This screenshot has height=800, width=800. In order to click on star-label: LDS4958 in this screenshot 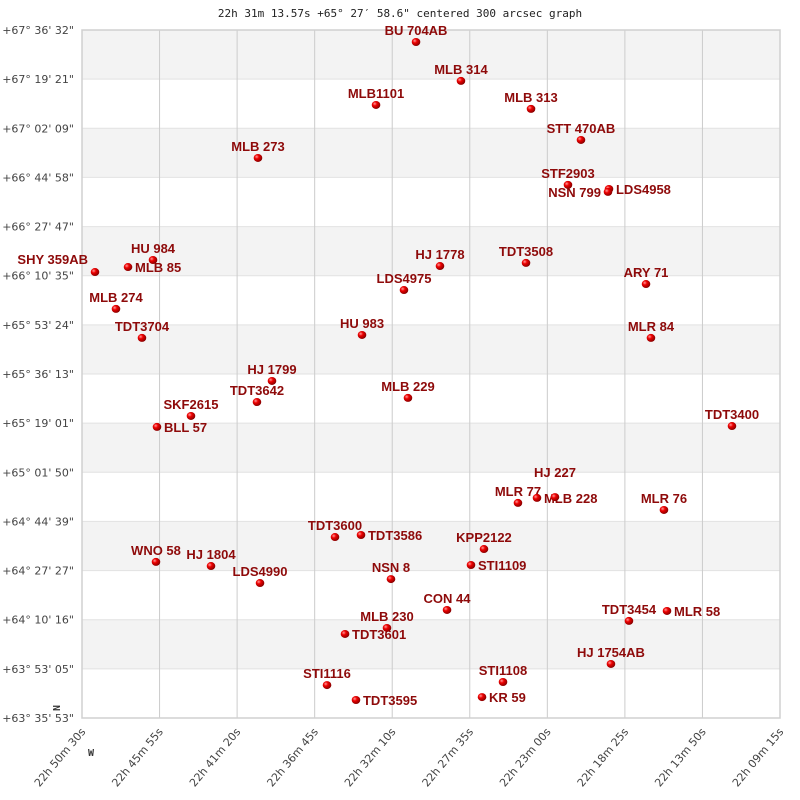, I will do `click(643, 189)`.